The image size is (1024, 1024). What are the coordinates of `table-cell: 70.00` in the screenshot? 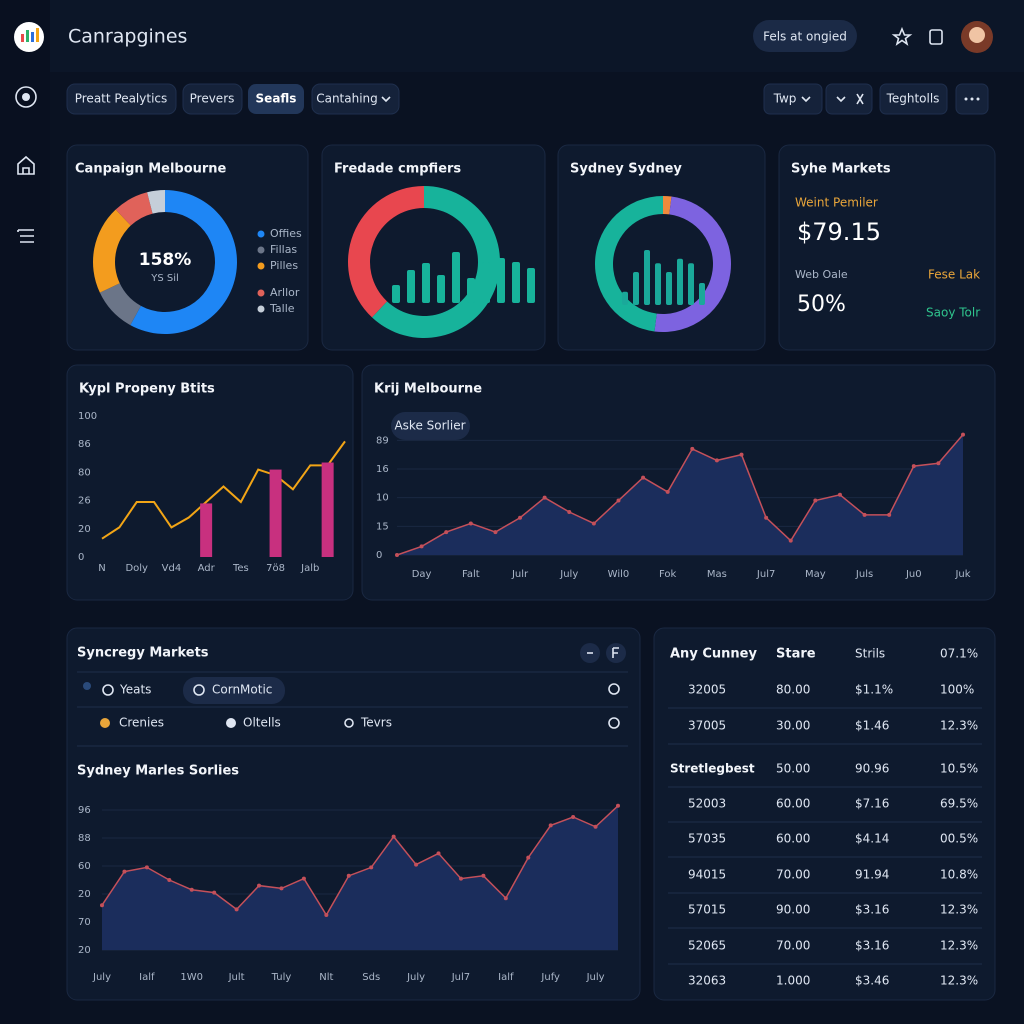 It's located at (793, 875).